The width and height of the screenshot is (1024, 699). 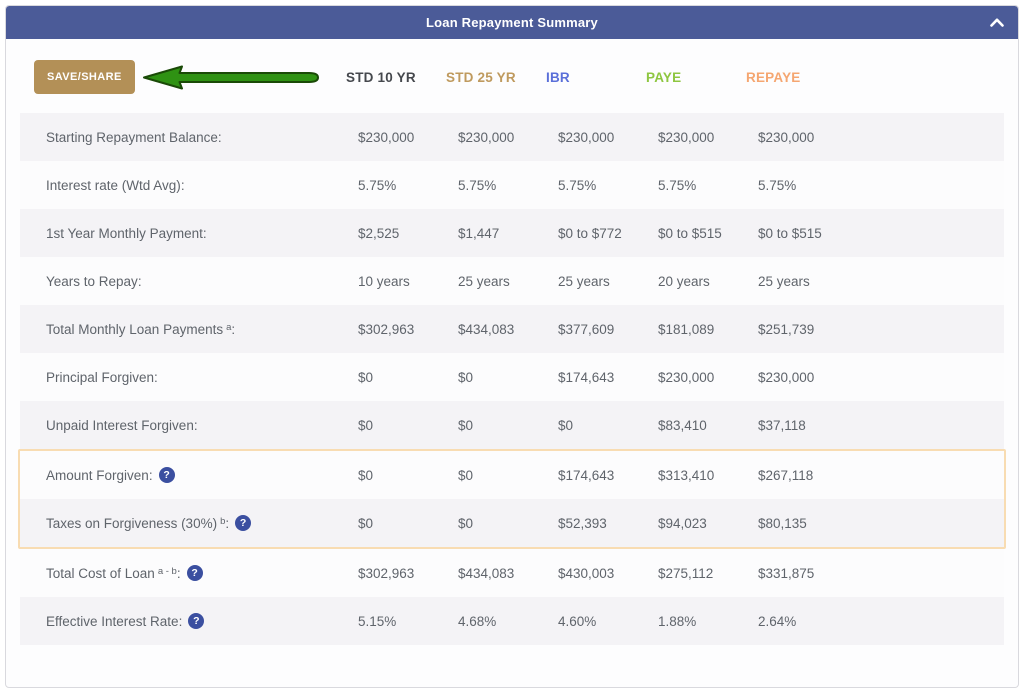 What do you see at coordinates (686, 329) in the screenshot?
I see `cell-value: $181,089` at bounding box center [686, 329].